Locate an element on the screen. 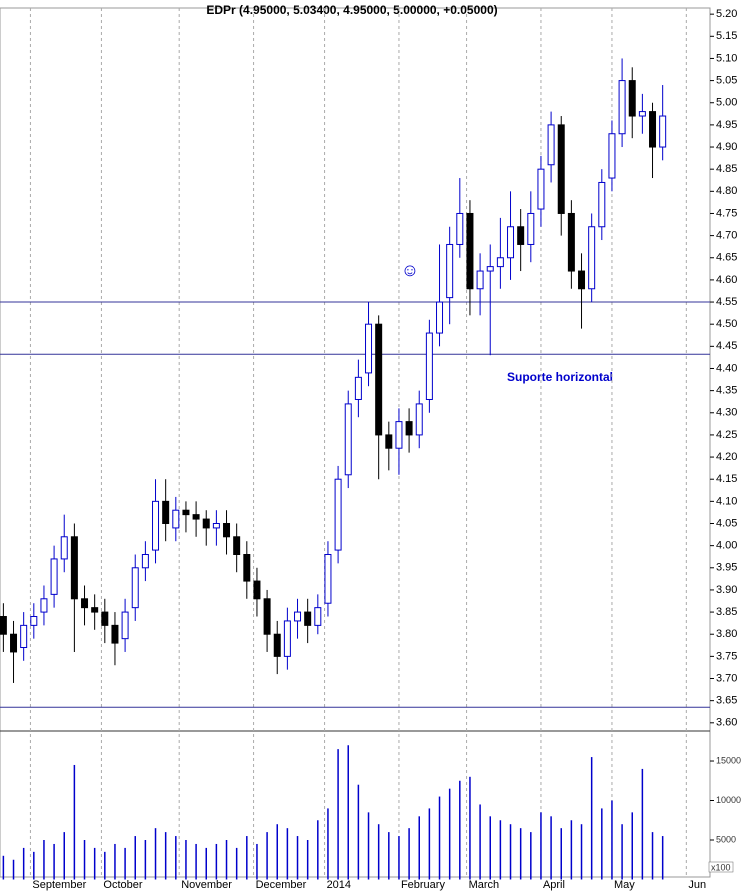  y-tick-label: 3.65 is located at coordinates (726, 701).